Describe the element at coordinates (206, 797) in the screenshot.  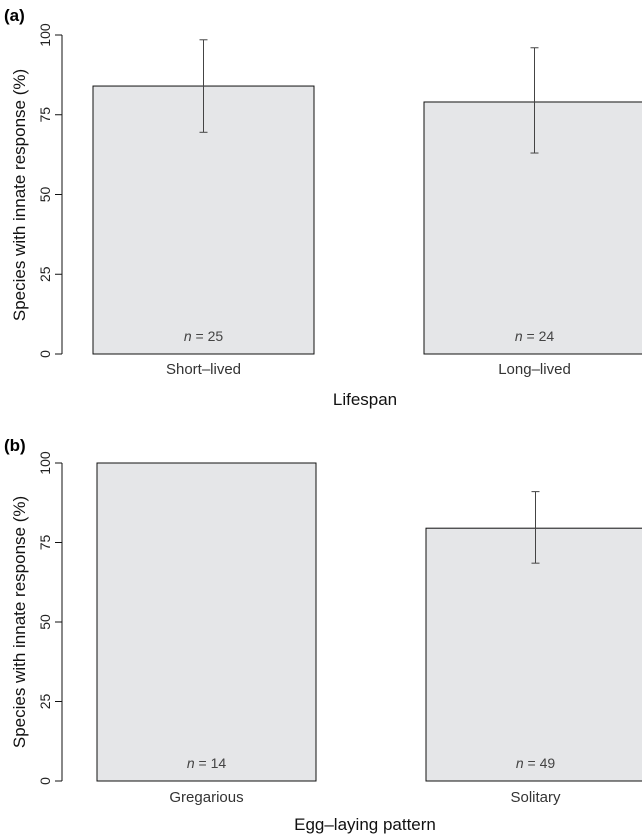
I see `category-label-1: Gregarious` at that location.